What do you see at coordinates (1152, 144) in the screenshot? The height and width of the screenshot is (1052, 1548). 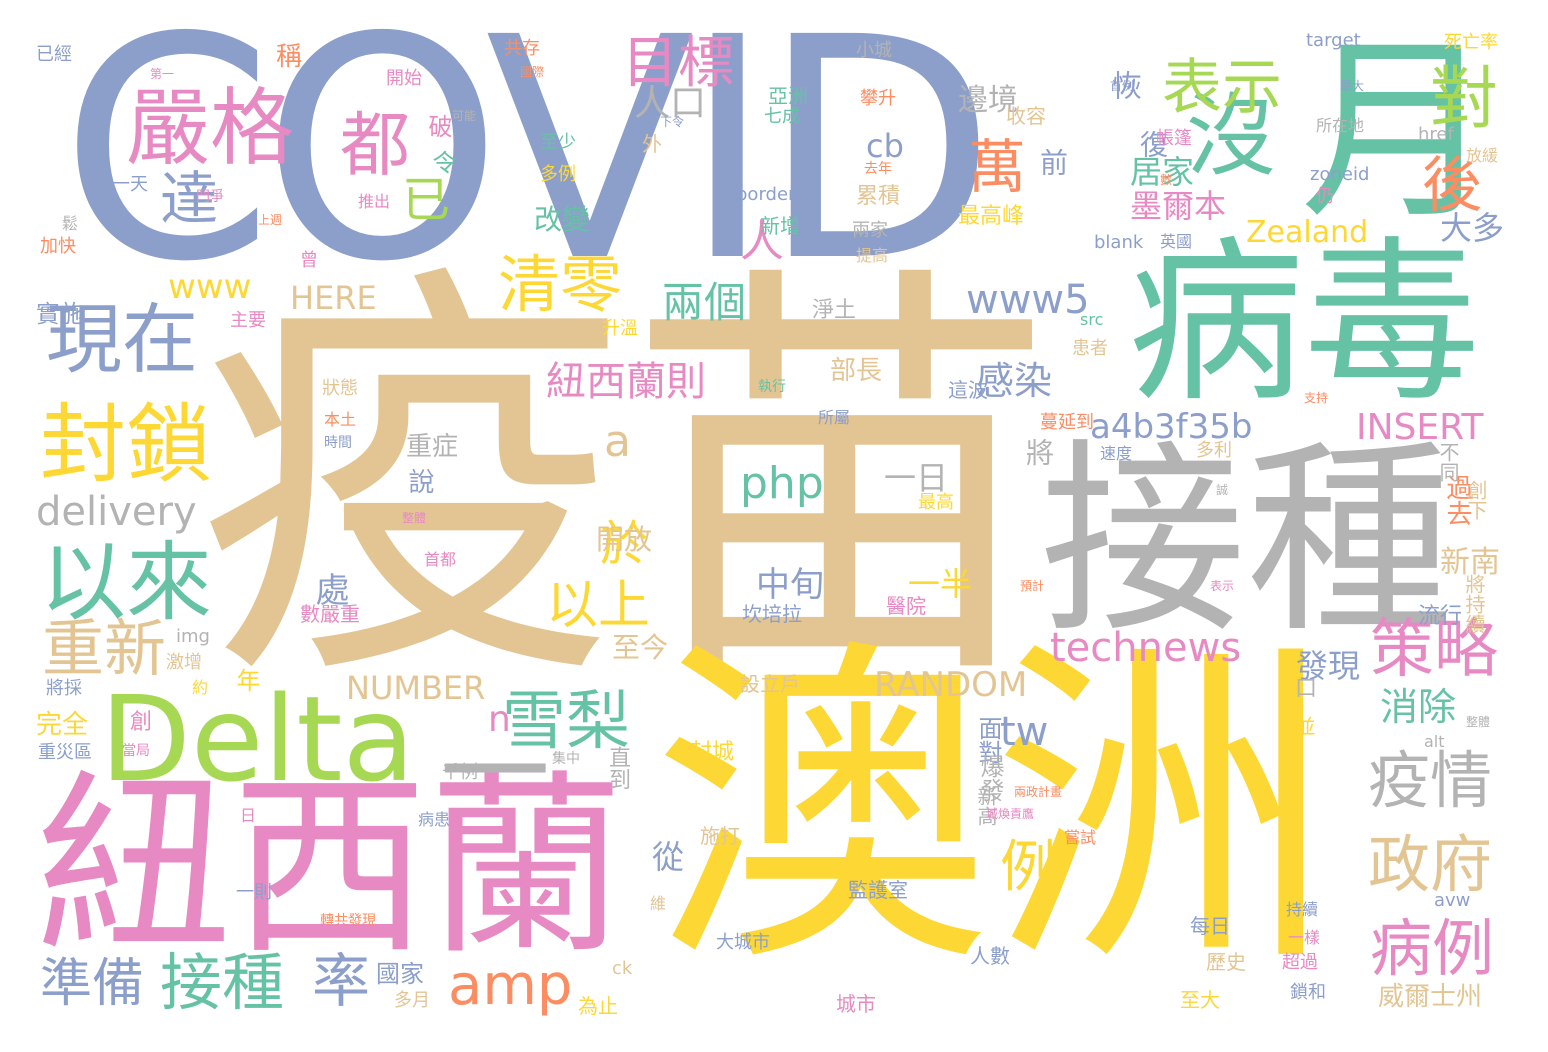 I see `cloud-word: 復` at bounding box center [1152, 144].